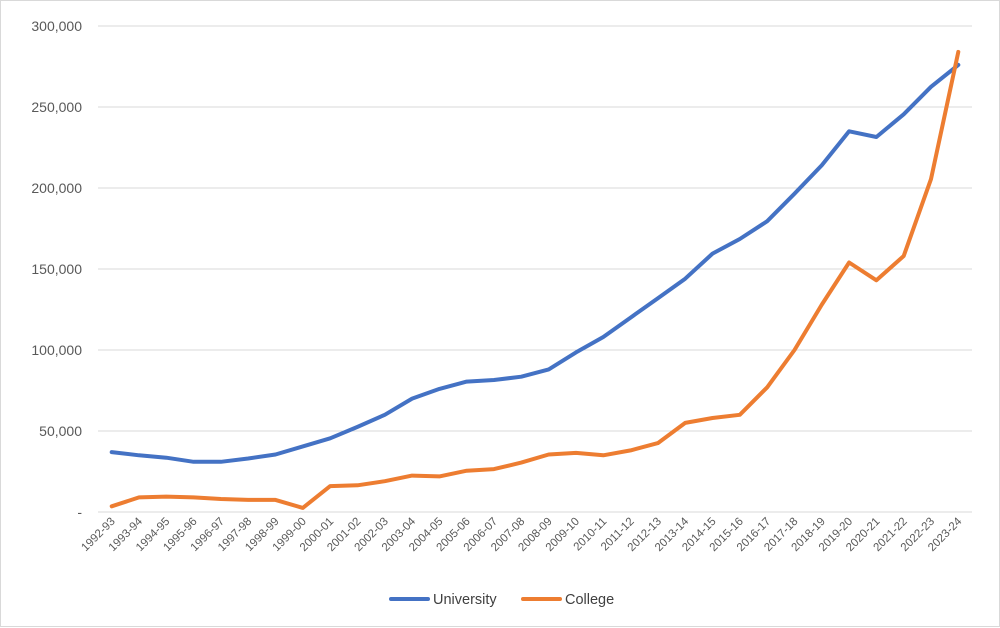 This screenshot has width=1000, height=628. What do you see at coordinates (589, 600) in the screenshot?
I see `legend-label: College` at bounding box center [589, 600].